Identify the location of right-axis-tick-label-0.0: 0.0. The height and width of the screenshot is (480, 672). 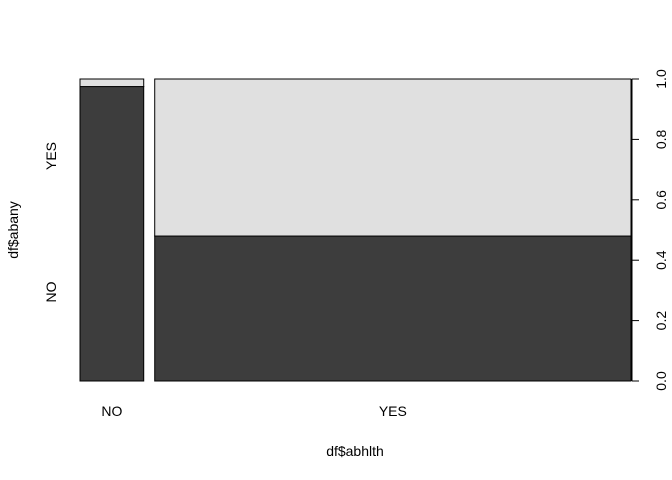
(661, 381).